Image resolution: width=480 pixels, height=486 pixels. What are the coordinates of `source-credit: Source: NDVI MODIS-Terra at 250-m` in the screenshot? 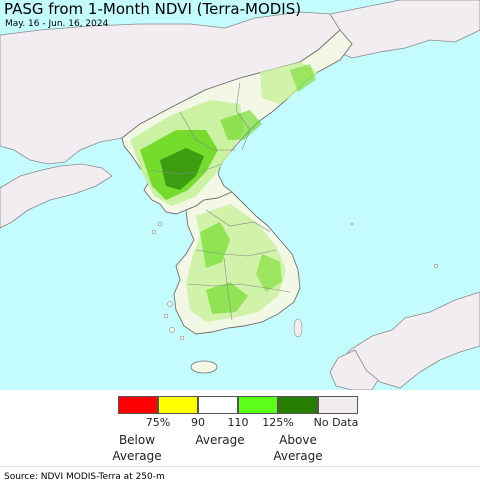 It's located at (84, 477).